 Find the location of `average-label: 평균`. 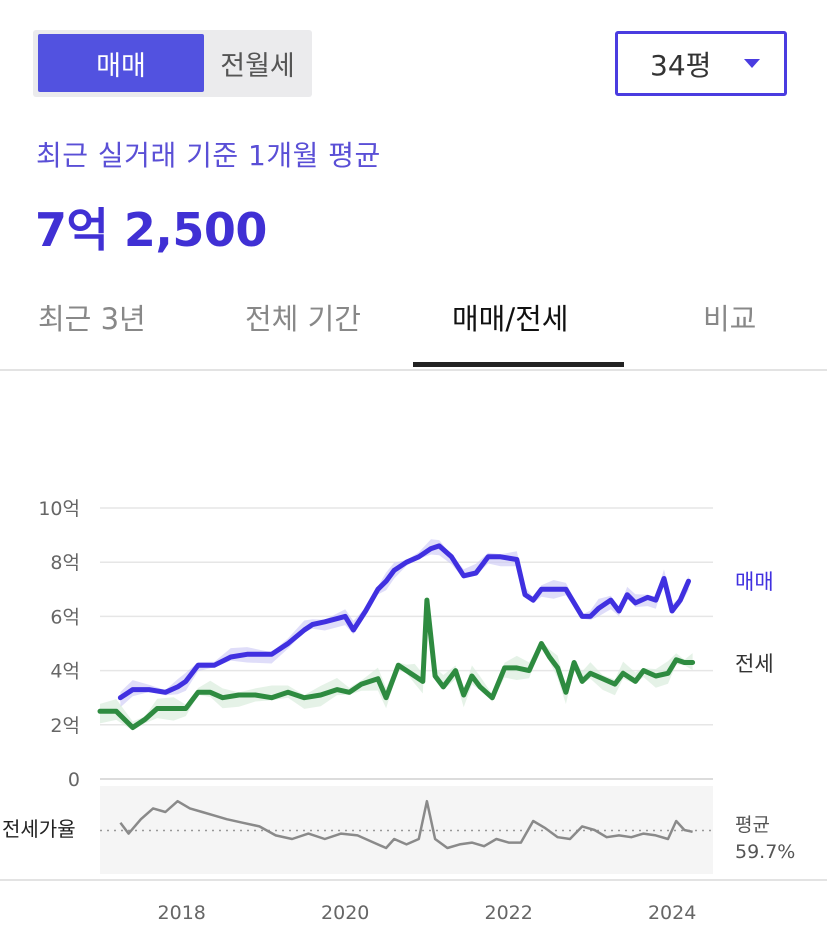

average-label: 평균 is located at coordinates (752, 825).